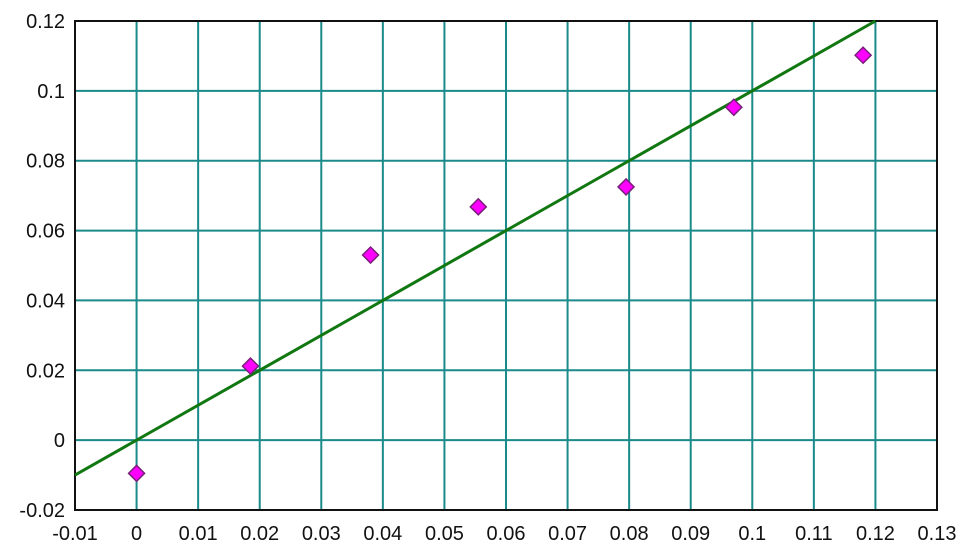  I want to click on x-tick-label: 0.04, so click(382, 534).